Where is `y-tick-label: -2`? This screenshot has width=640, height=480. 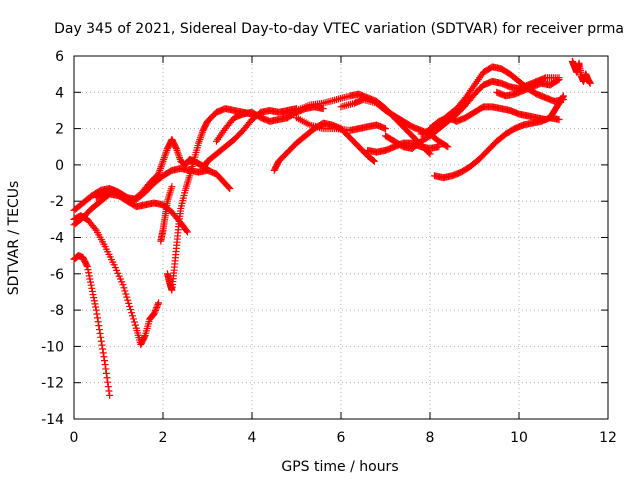
y-tick-label: -2 is located at coordinates (57, 202).